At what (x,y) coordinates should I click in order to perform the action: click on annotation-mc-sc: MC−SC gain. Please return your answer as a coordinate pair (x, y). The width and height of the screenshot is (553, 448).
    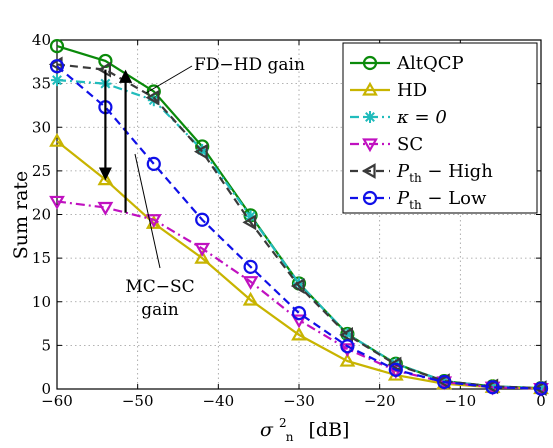
    Looking at the image, I should click on (160, 236).